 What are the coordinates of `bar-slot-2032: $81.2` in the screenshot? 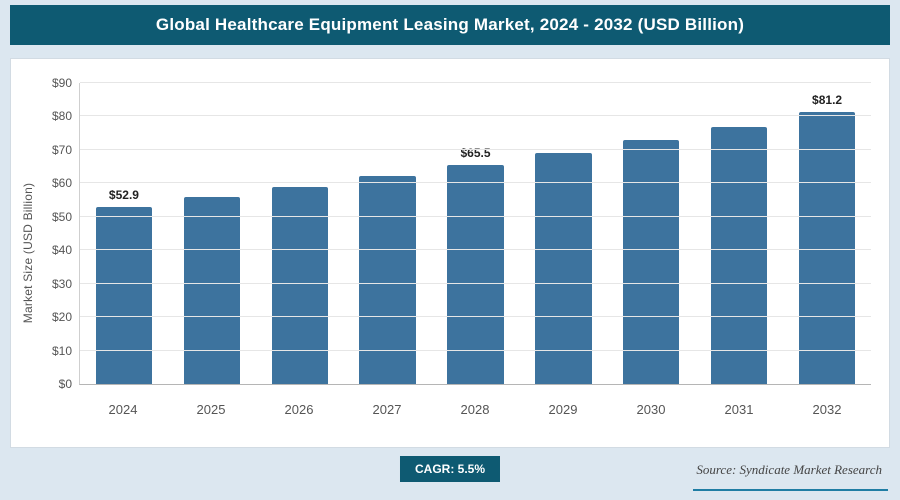 It's located at (827, 233).